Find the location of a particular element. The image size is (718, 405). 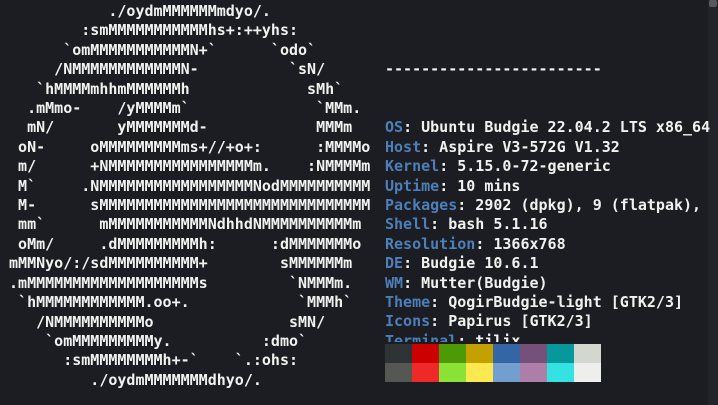

scrollbar-track is located at coordinates (713, 202).